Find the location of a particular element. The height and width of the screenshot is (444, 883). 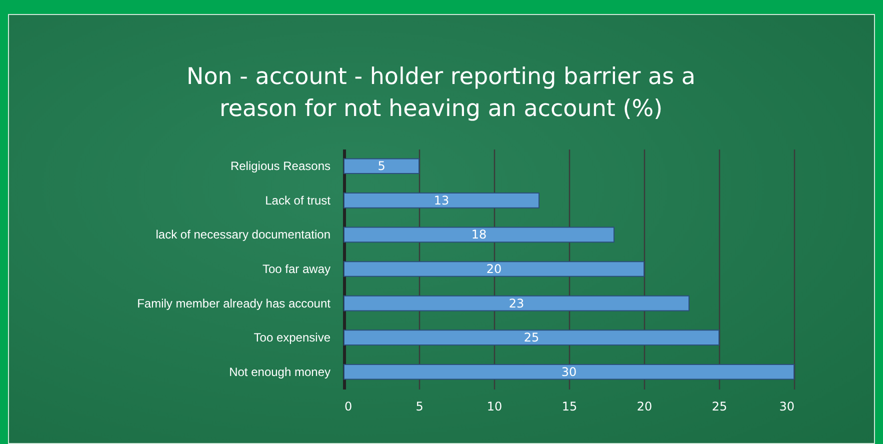

x-tick-label: 5 is located at coordinates (420, 407).